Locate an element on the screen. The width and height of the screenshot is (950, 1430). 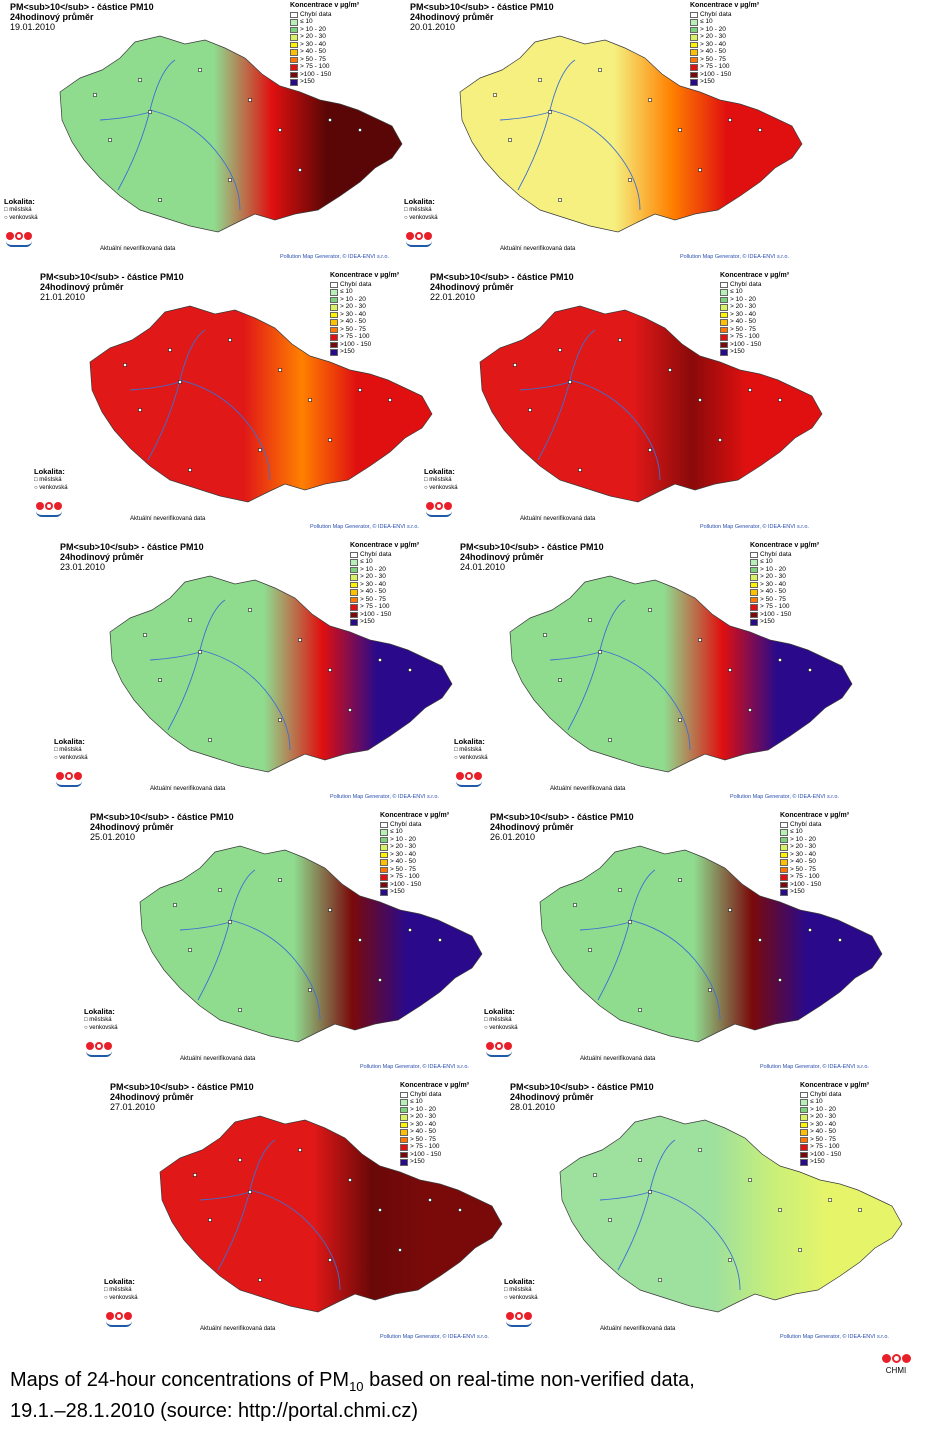
legend-label: >100 - 150 is located at coordinates (826, 1154).